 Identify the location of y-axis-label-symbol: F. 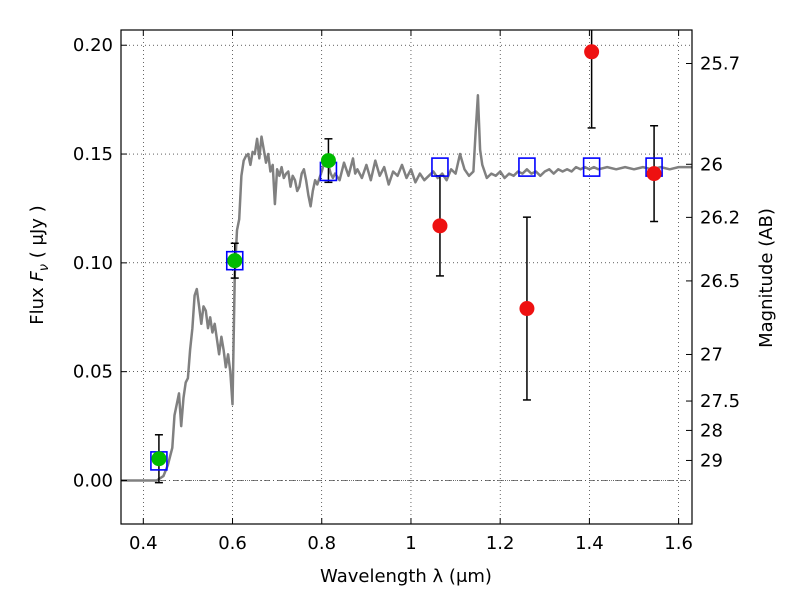
(37, 276).